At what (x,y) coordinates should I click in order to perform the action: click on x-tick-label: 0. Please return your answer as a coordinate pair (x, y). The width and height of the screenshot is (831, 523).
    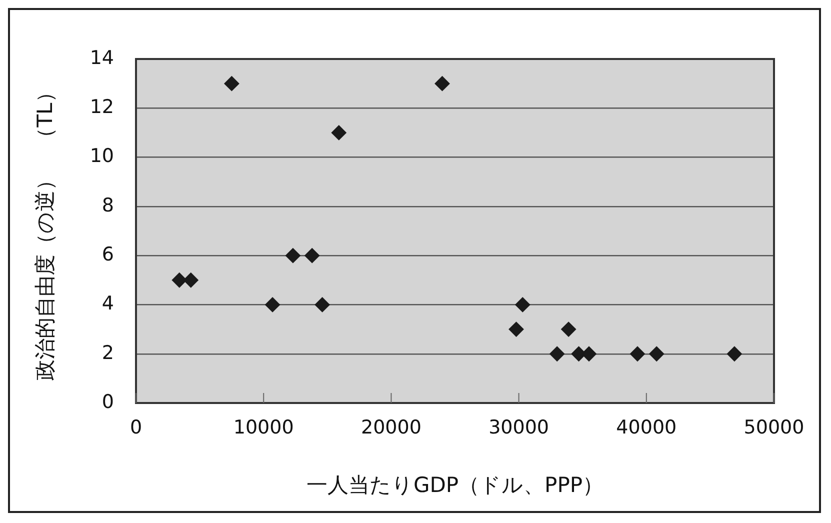
    Looking at the image, I should click on (136, 427).